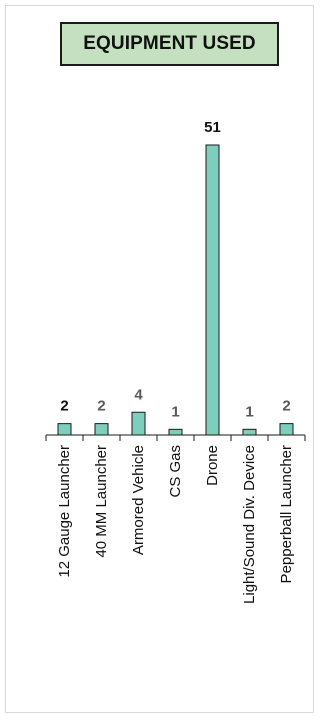 This screenshot has width=320, height=719. I want to click on category-label: Drone, so click(212, 465).